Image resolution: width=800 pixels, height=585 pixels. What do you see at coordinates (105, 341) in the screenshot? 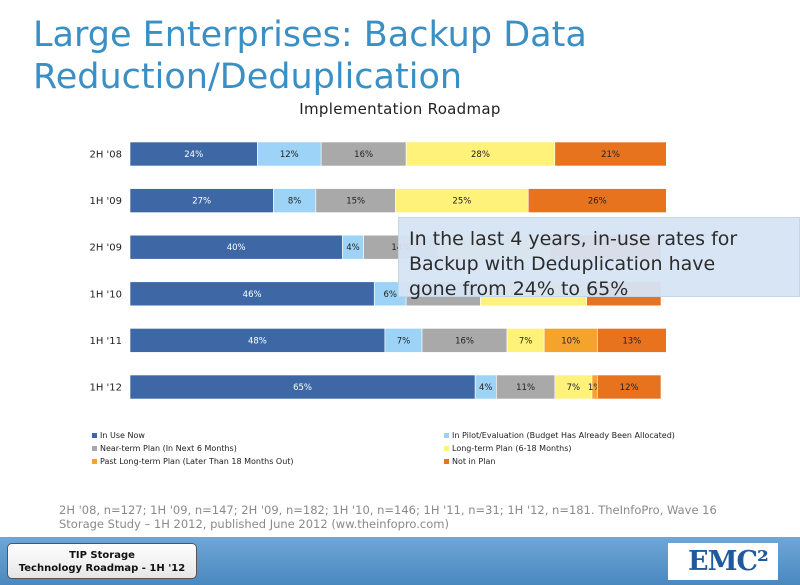
I see `category-label: 1H '11` at bounding box center [105, 341].